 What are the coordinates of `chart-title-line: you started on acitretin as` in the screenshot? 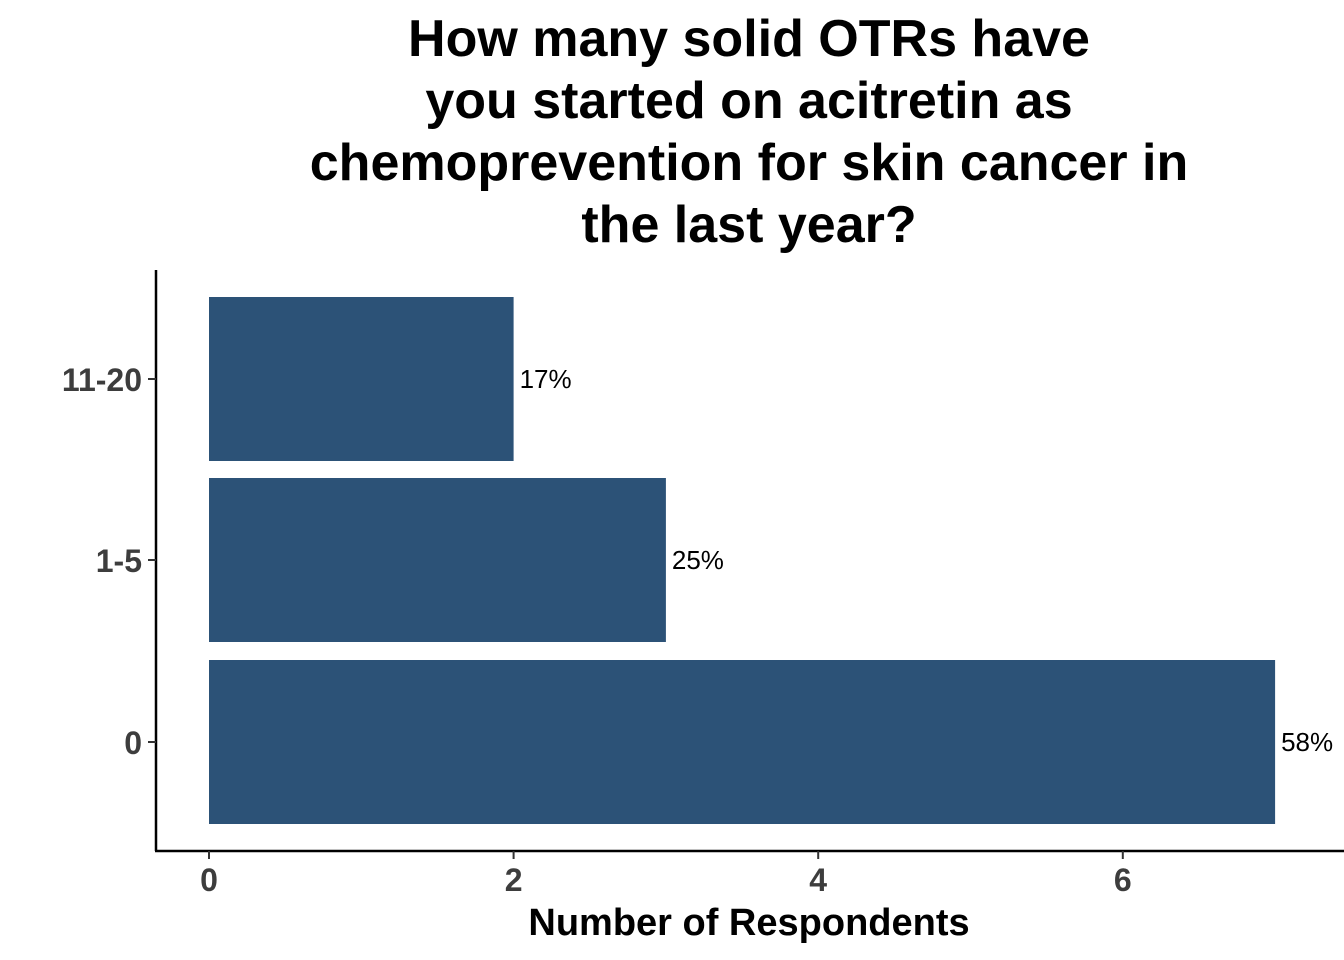 It's located at (748, 101).